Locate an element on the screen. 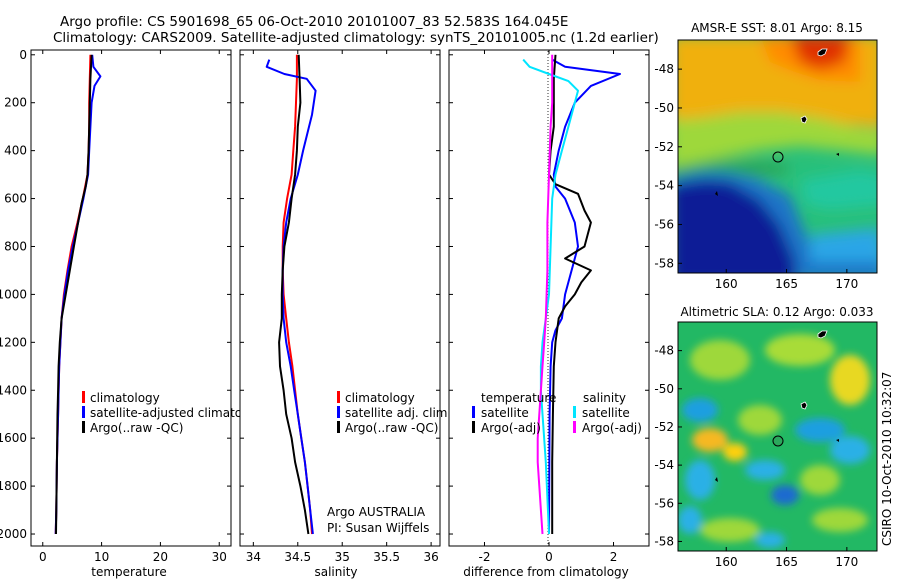 The width and height of the screenshot is (900, 580). sst-profile-marker is located at coordinates (778, 157).